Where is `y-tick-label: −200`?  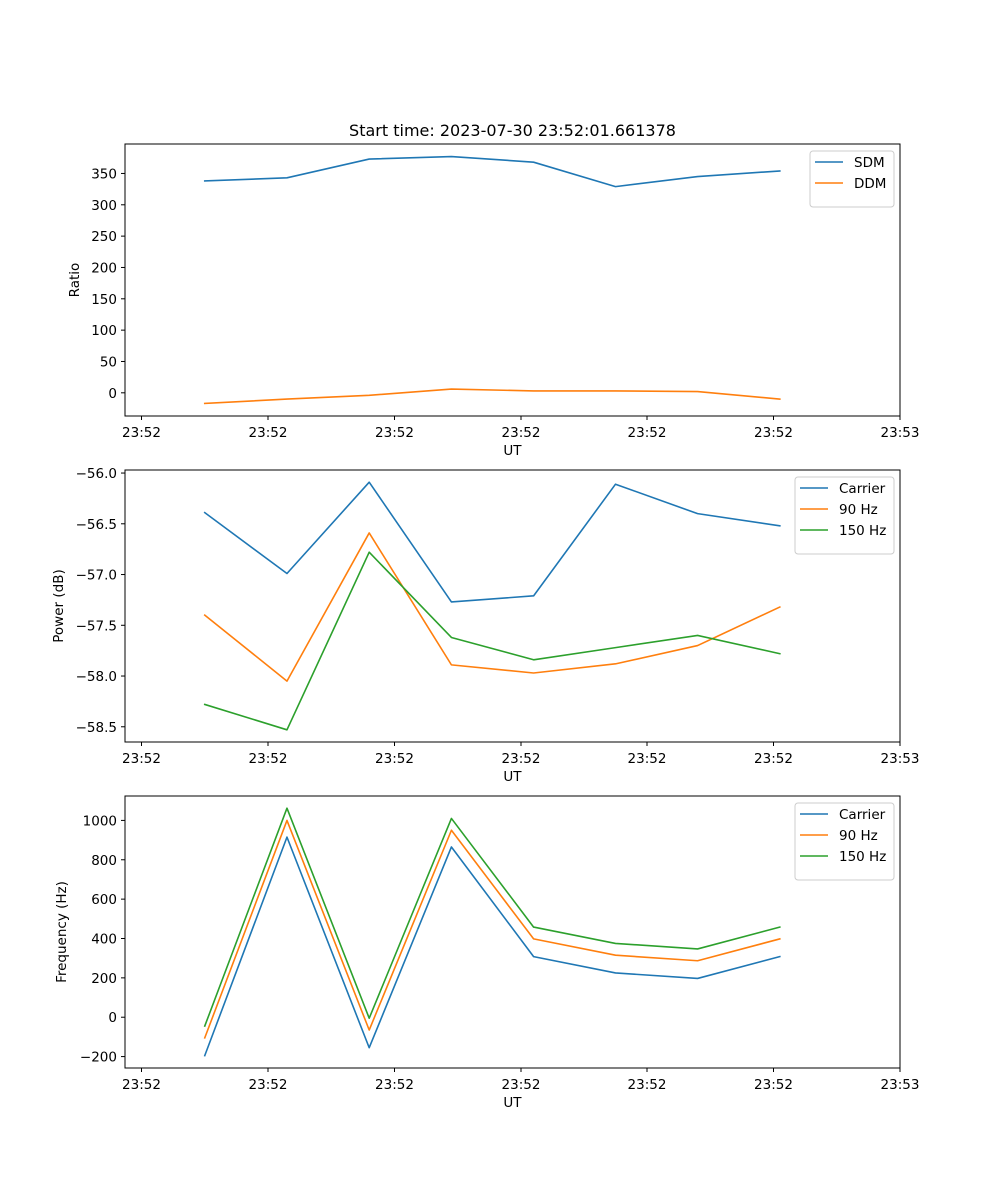
y-tick-label: −200 is located at coordinates (98, 1058).